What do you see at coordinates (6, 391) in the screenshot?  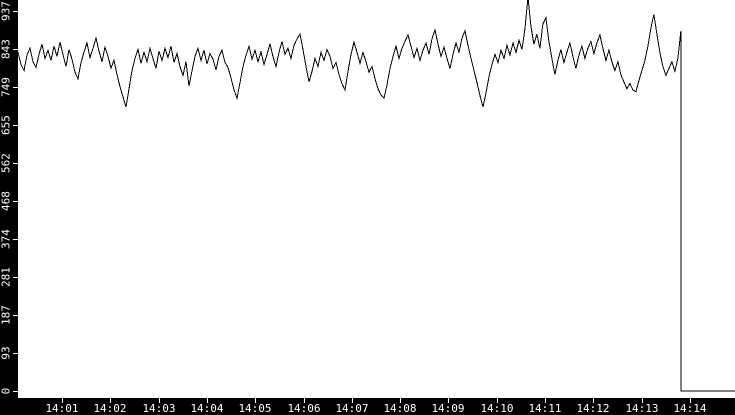 I see `y-tick-label: 0` at bounding box center [6, 391].